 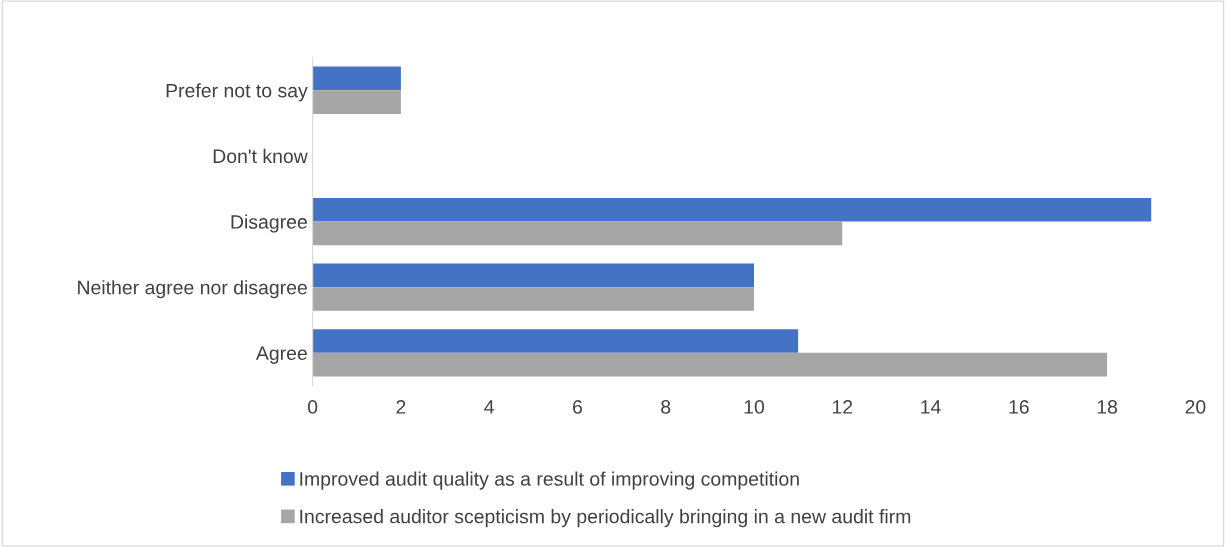 What do you see at coordinates (754, 407) in the screenshot?
I see `x-tick-label: 10` at bounding box center [754, 407].